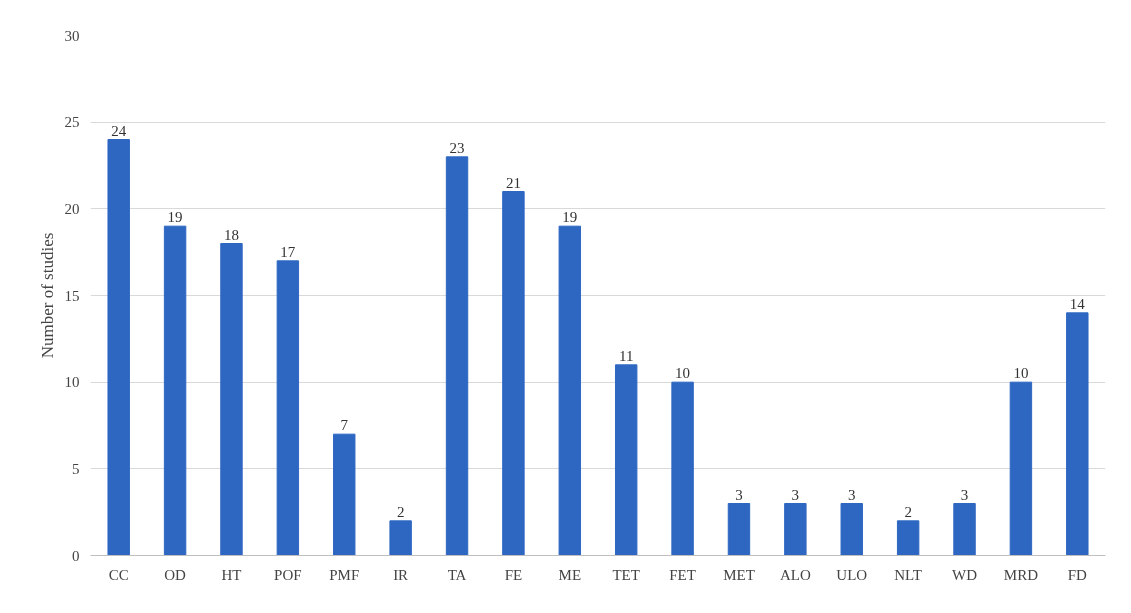  What do you see at coordinates (47, 295) in the screenshot?
I see `y-axis-title: Number of studies` at bounding box center [47, 295].